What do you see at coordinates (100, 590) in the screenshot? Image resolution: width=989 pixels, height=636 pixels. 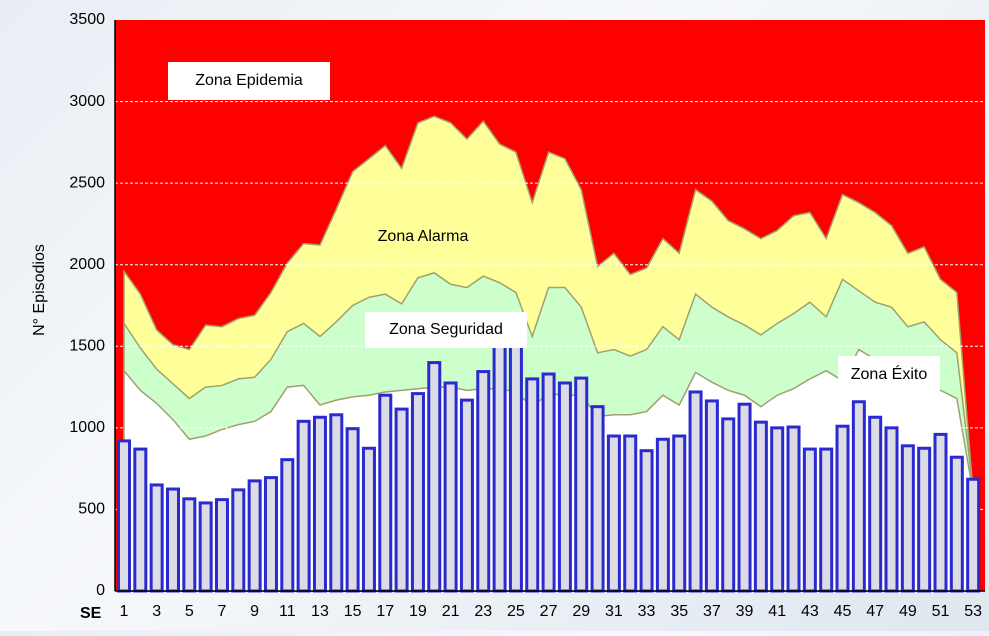 I see `y-tick-label: 0` at bounding box center [100, 590].